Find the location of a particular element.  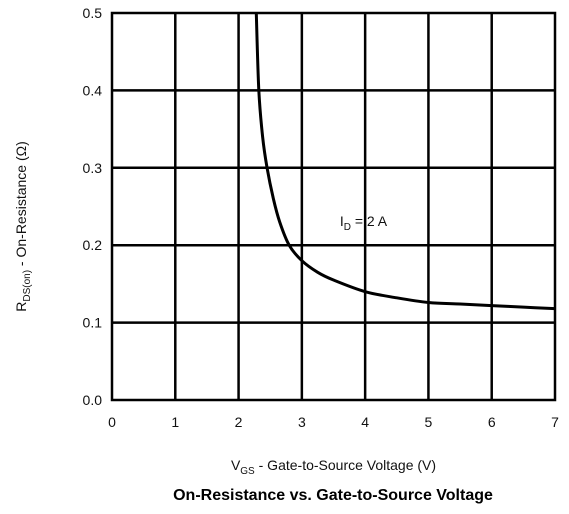

y-axis-label-rest: - On-Resistance (Ω) is located at coordinates (21, 205).